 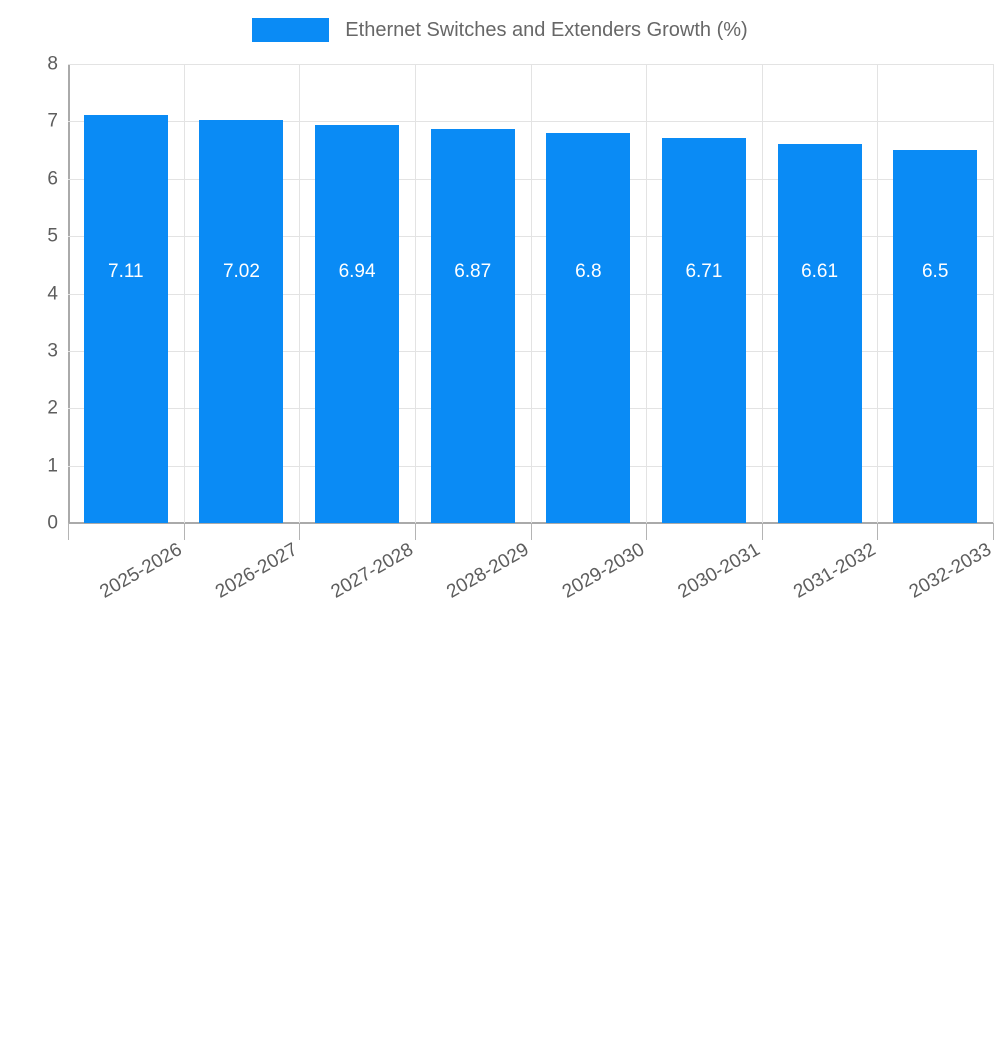 What do you see at coordinates (241, 271) in the screenshot?
I see `bar-value-label: 7.02` at bounding box center [241, 271].